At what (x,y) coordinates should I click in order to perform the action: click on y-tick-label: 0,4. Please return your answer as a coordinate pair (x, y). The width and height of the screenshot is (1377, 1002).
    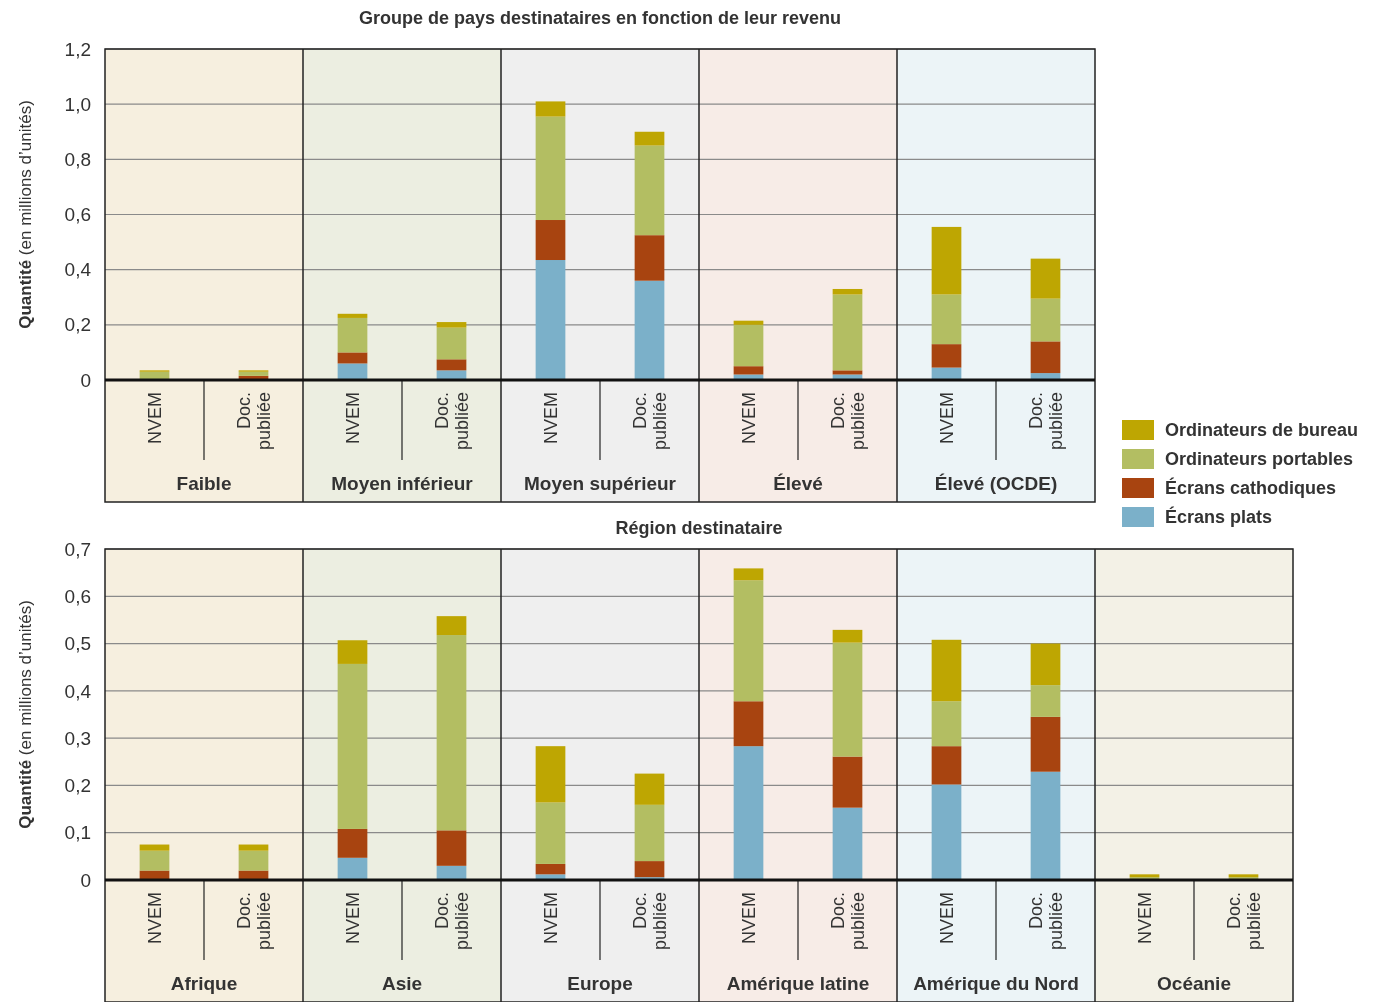
    Looking at the image, I should click on (78, 270).